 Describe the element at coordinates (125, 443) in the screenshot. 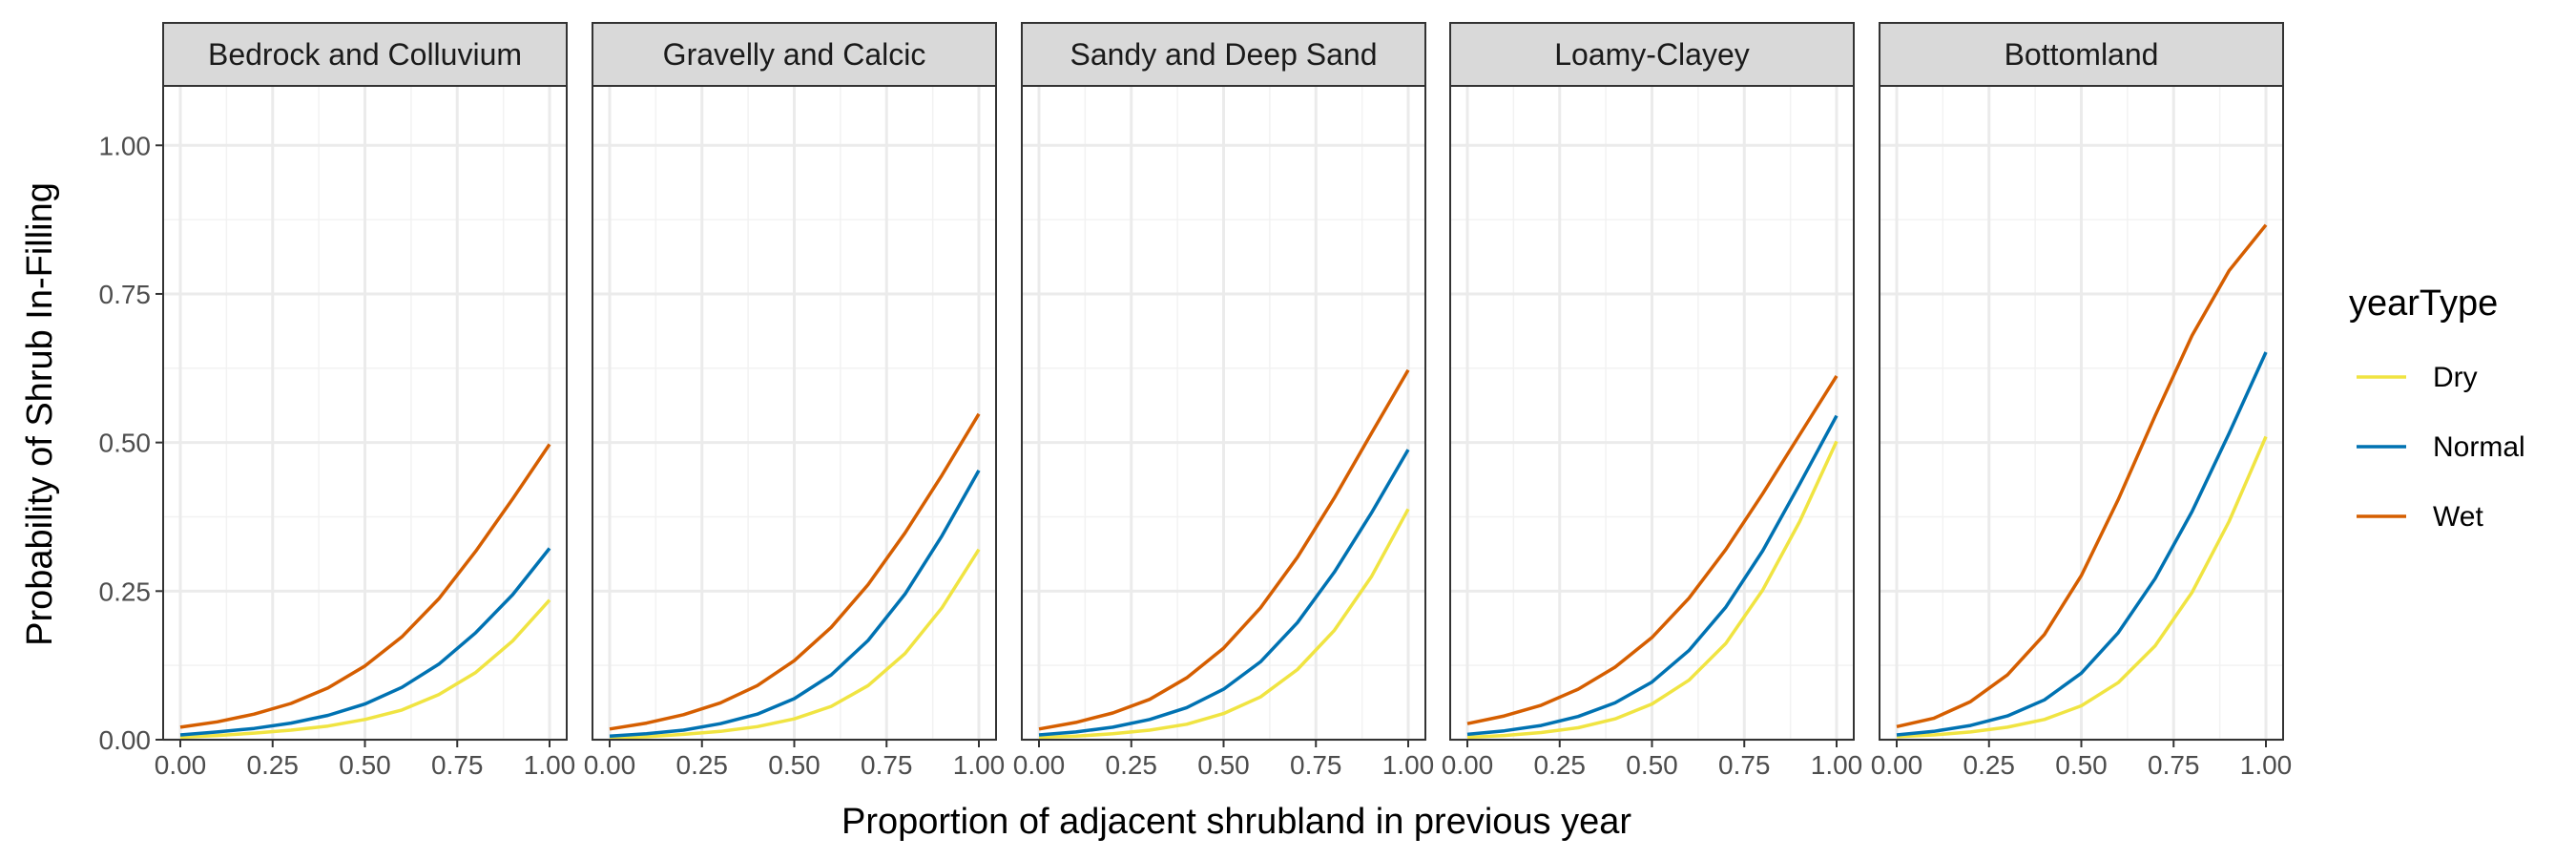

I see `y-tick-label: 0.50` at that location.